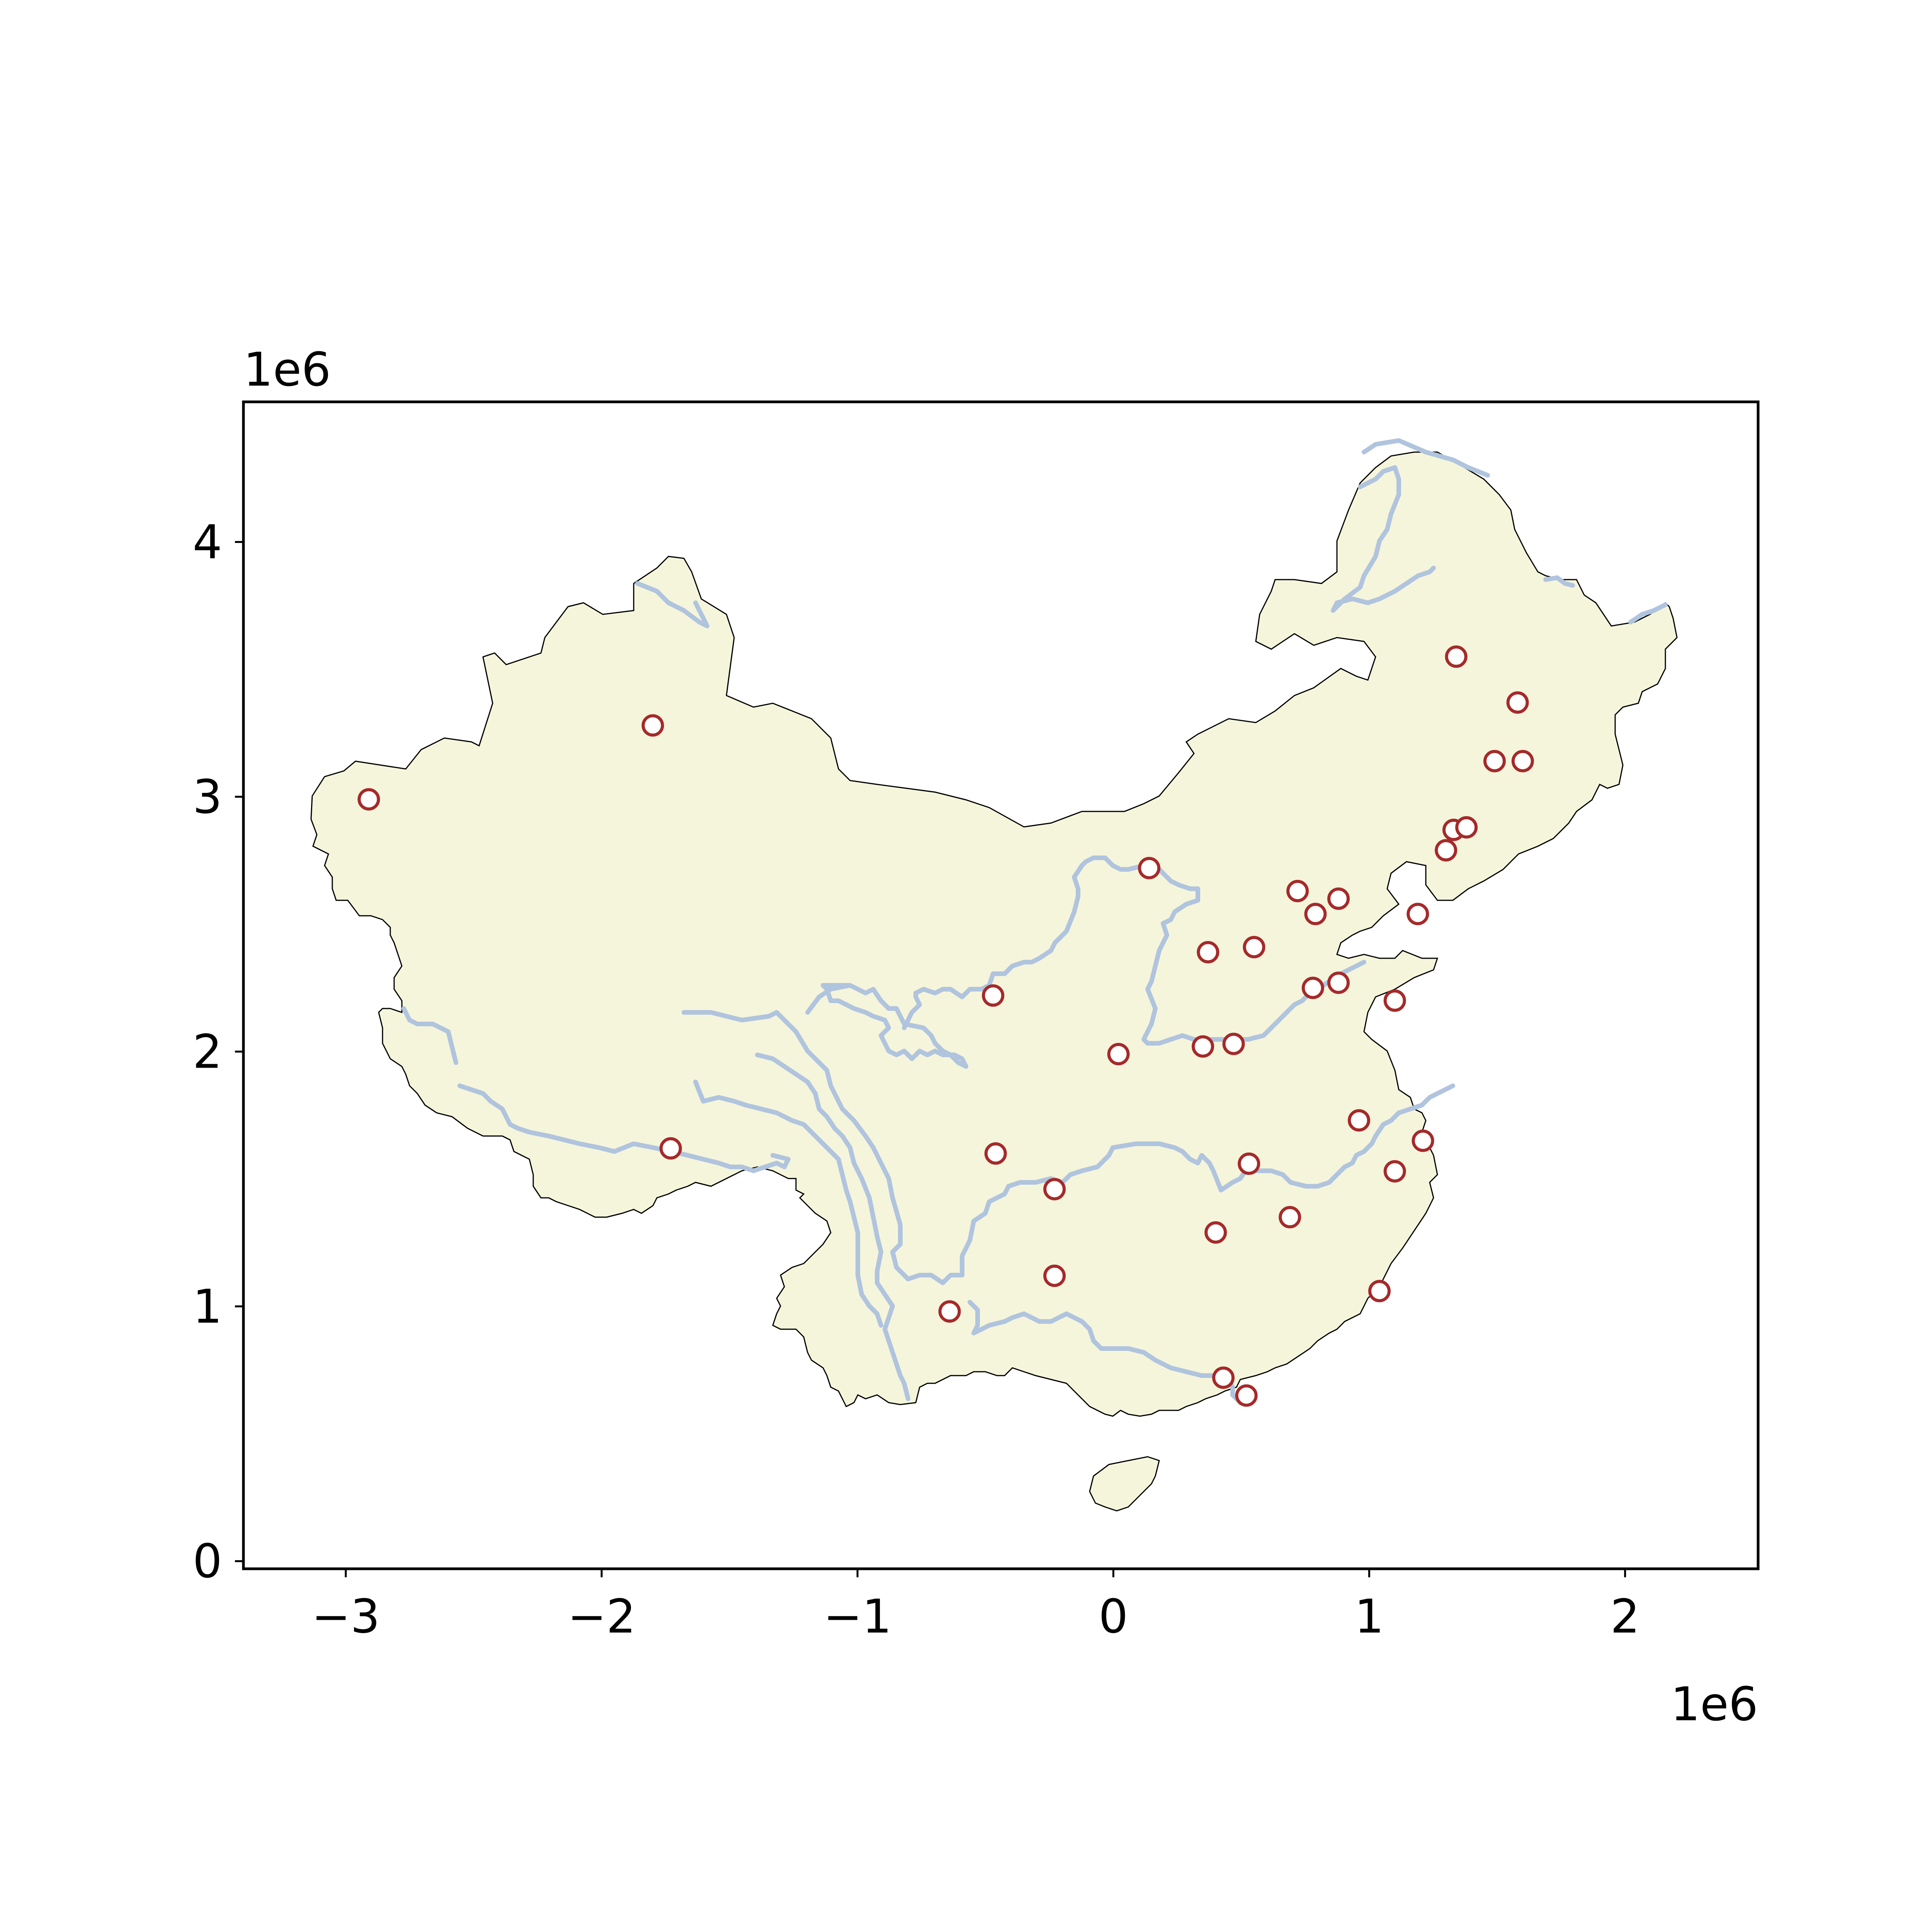 This screenshot has height=1932, width=1932. I want to click on y-tick-label: 4, so click(207, 543).